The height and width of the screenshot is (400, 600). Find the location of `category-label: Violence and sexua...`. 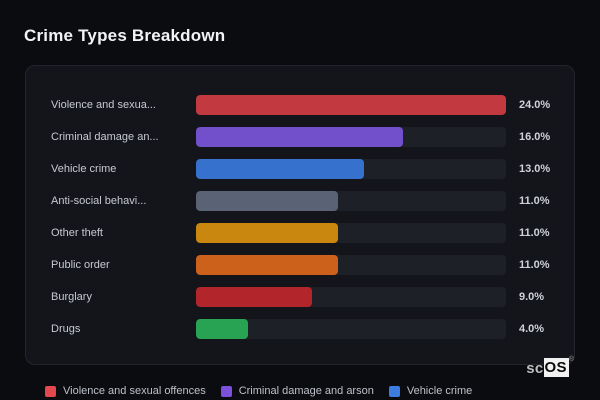

category-label: Violence and sexua... is located at coordinates (103, 105).